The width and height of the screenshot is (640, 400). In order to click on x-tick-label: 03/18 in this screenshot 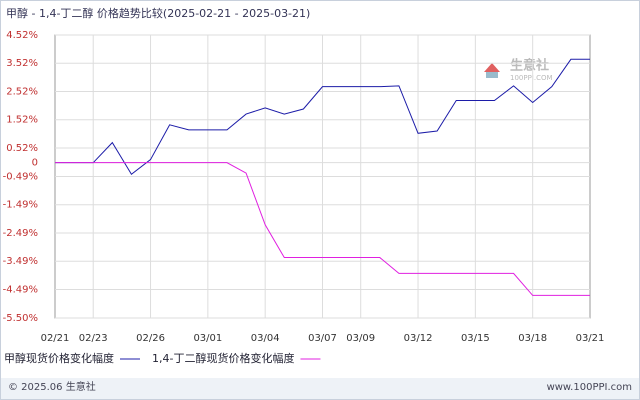, I will do `click(532, 338)`.